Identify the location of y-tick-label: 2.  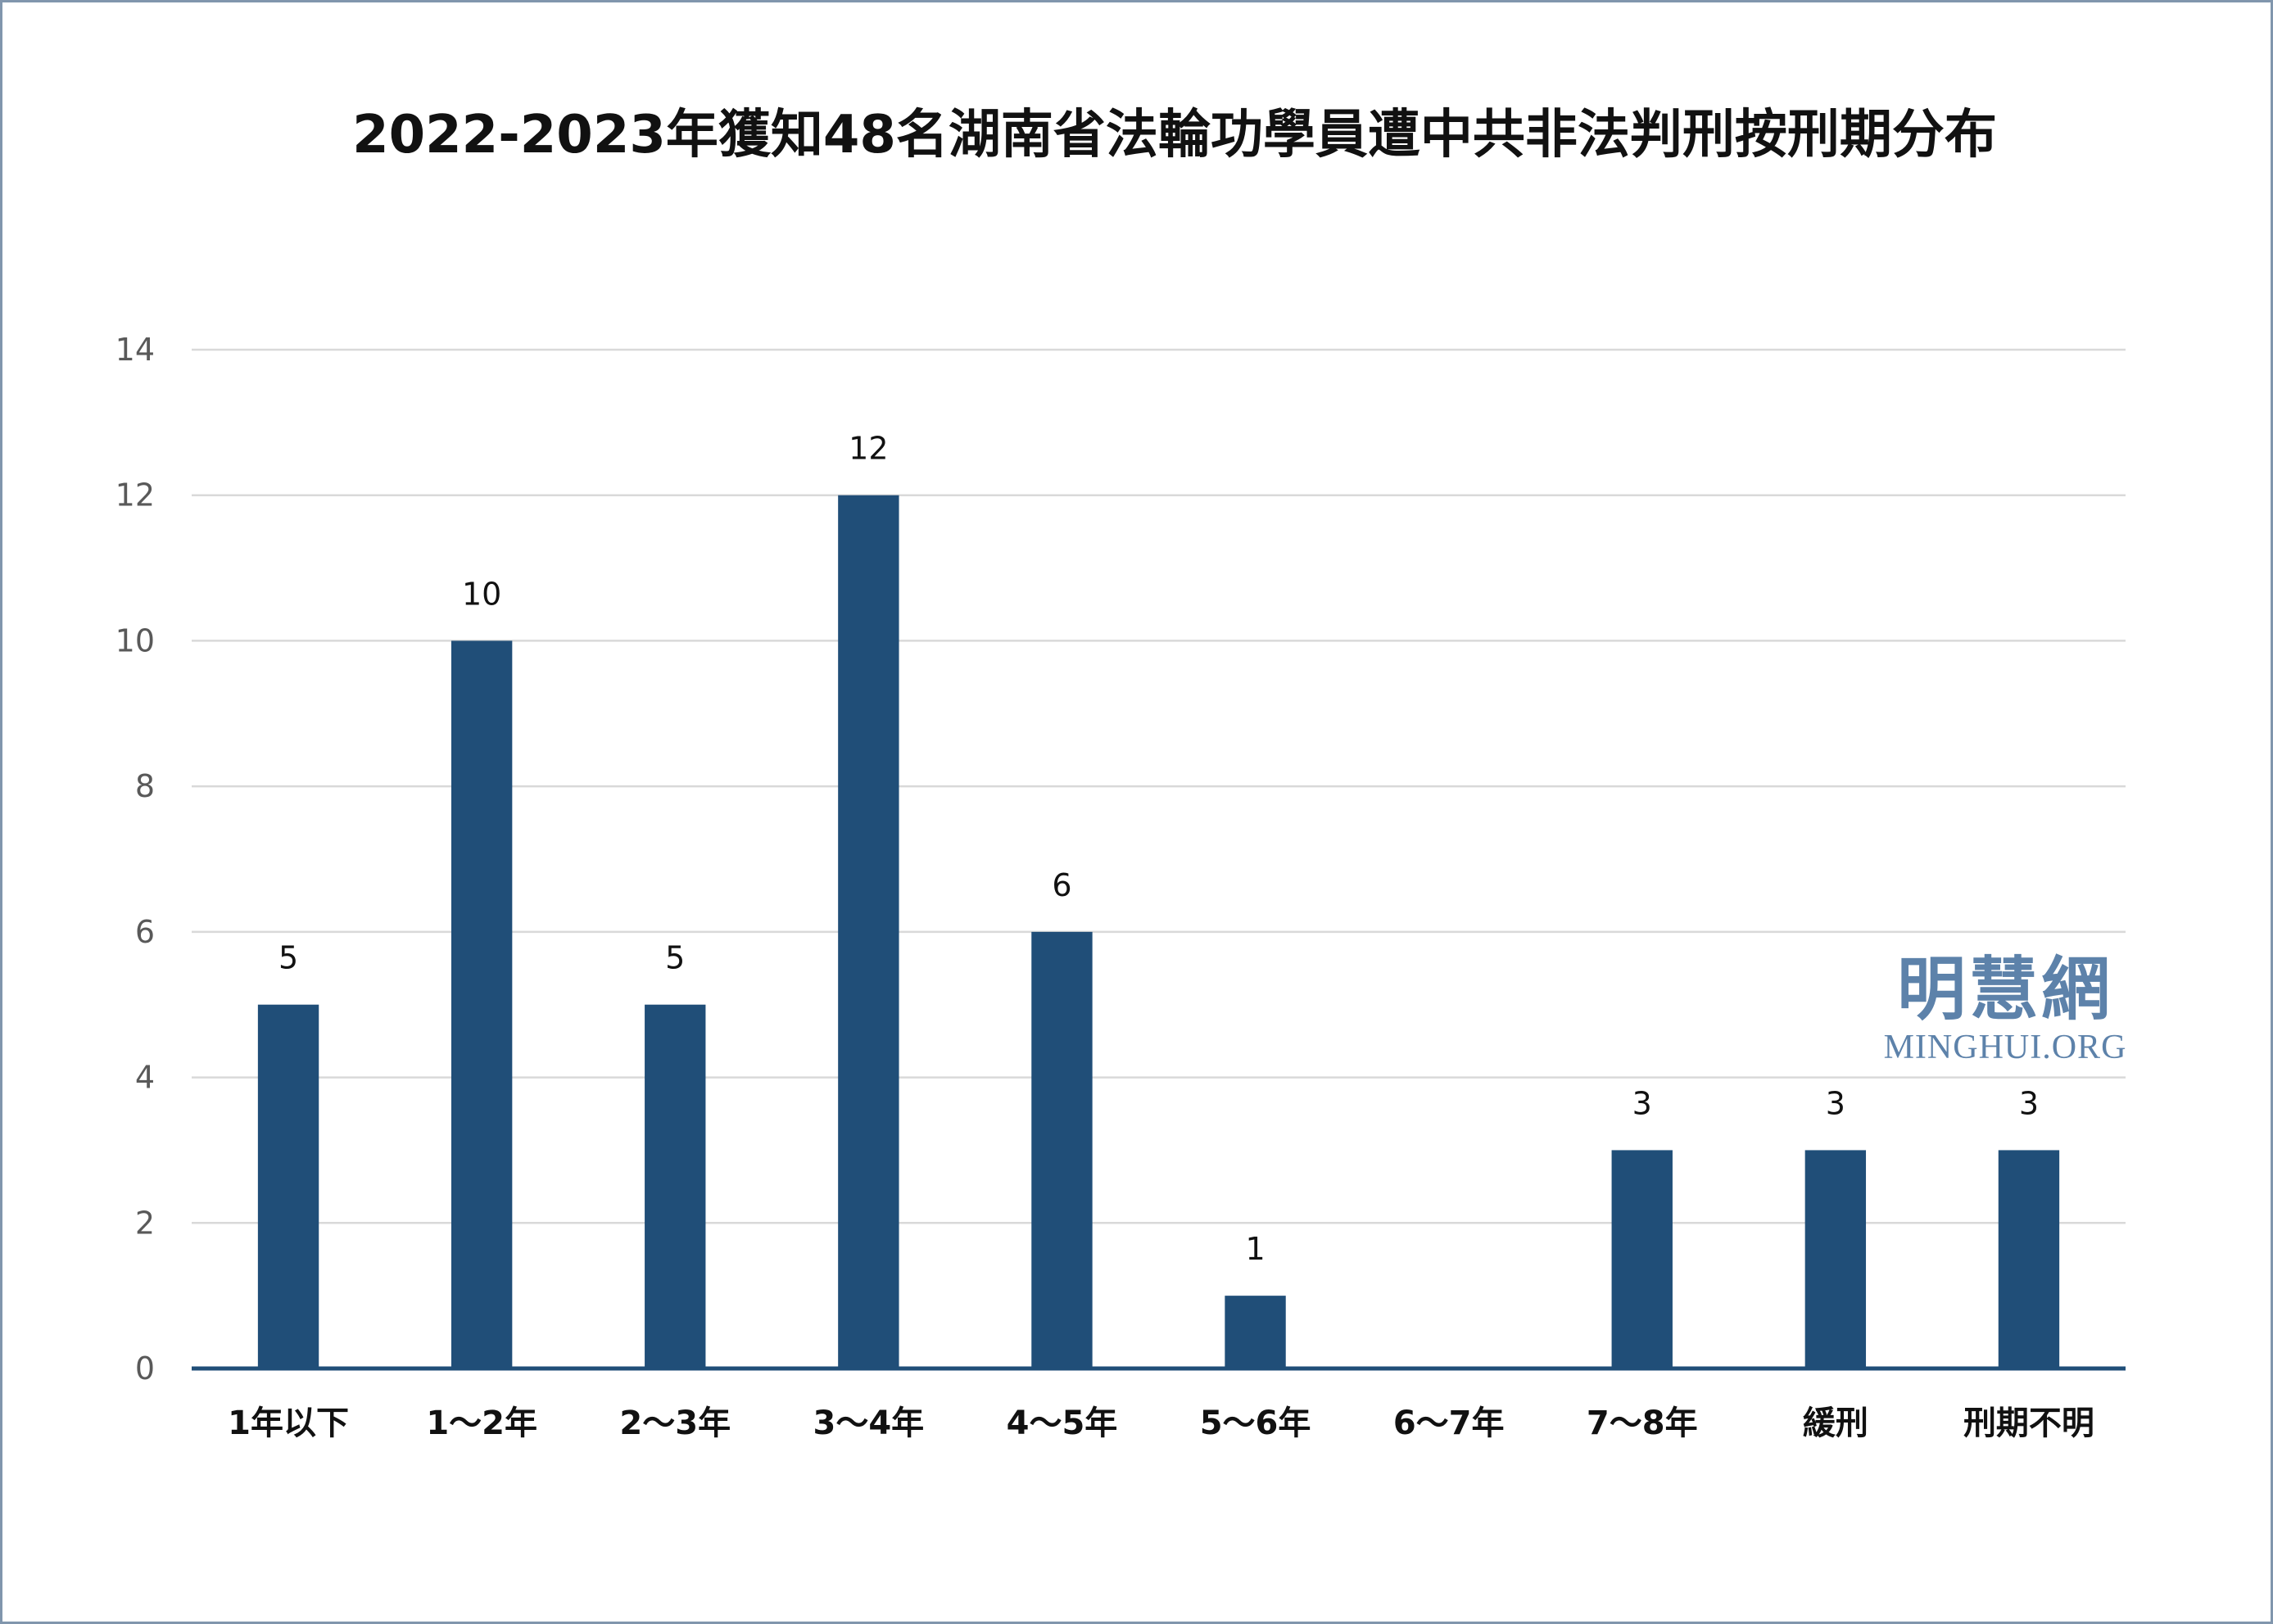
(145, 1223).